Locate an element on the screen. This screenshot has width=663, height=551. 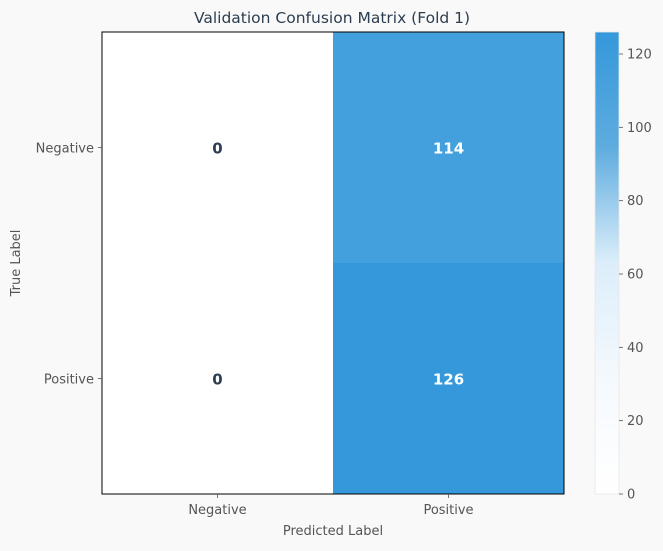
colorbar-tick-label: 120 is located at coordinates (639, 55).